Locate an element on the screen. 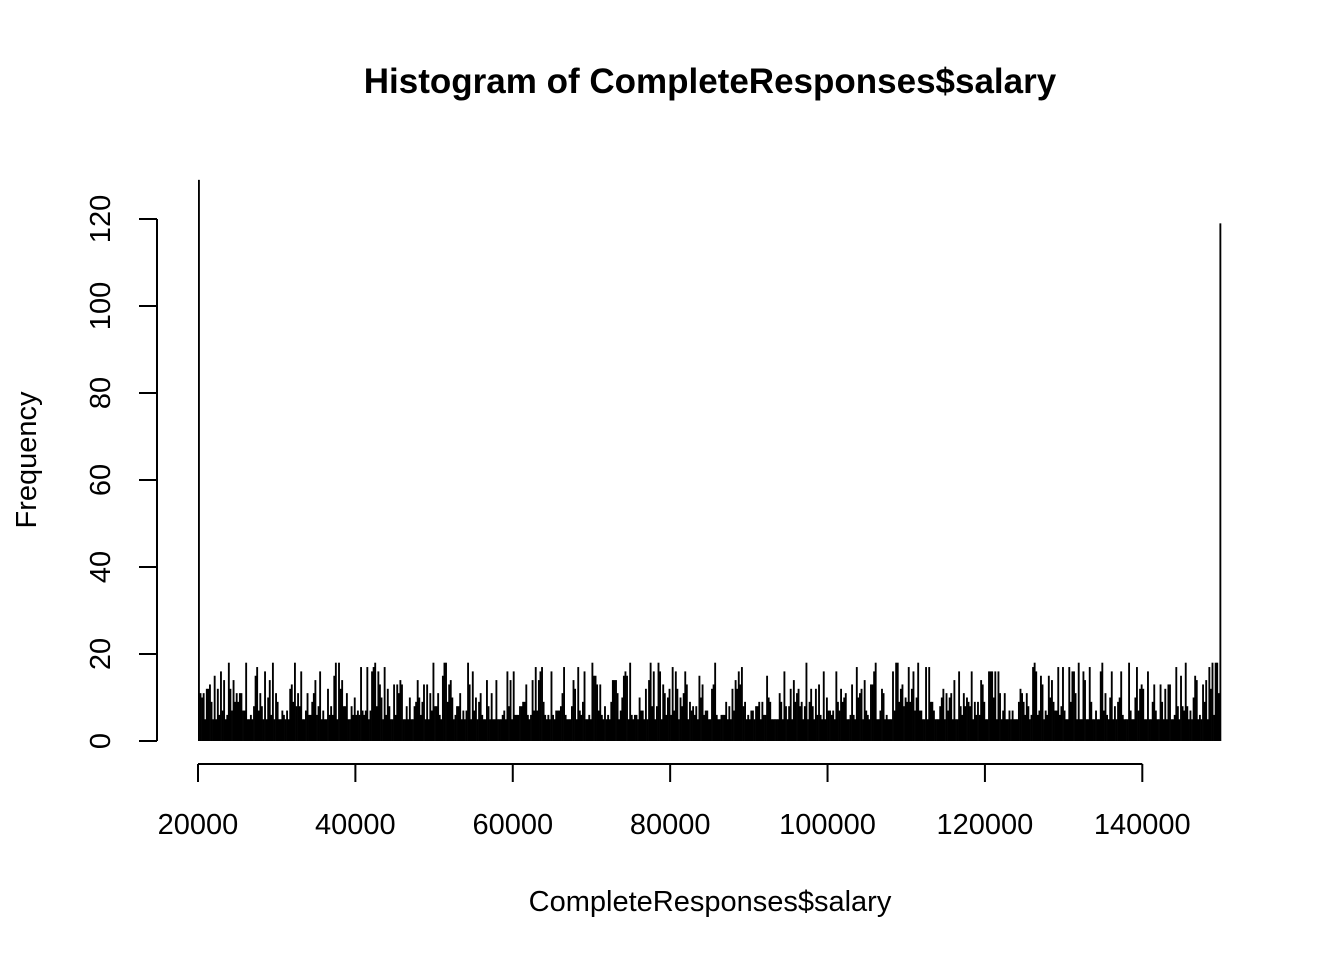 The image size is (1344, 960). y-axis-label: Frequency is located at coordinates (27, 460).